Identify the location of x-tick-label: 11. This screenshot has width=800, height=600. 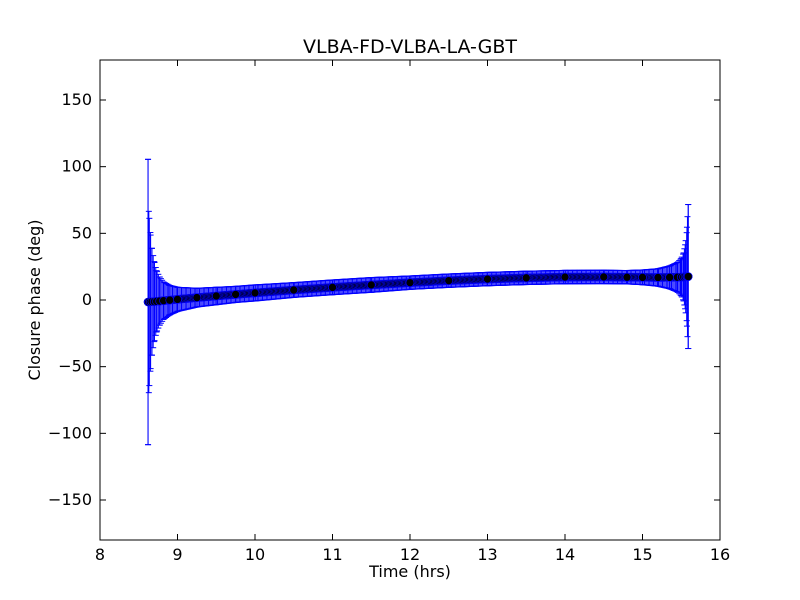
(332, 554).